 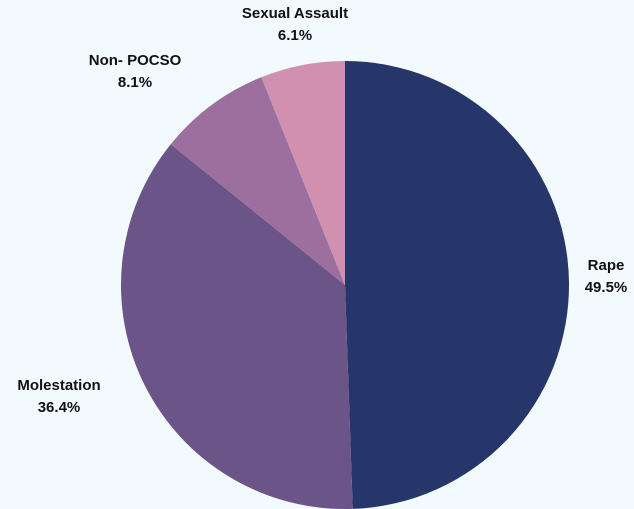 What do you see at coordinates (295, 35) in the screenshot?
I see `slice-value-sexual-assault: 6.1%` at bounding box center [295, 35].